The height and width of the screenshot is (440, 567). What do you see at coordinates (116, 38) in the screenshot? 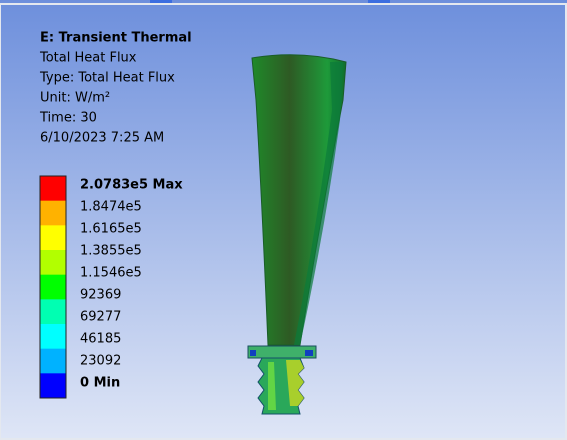
I see `header-title: E: Transient Thermal` at bounding box center [116, 38].